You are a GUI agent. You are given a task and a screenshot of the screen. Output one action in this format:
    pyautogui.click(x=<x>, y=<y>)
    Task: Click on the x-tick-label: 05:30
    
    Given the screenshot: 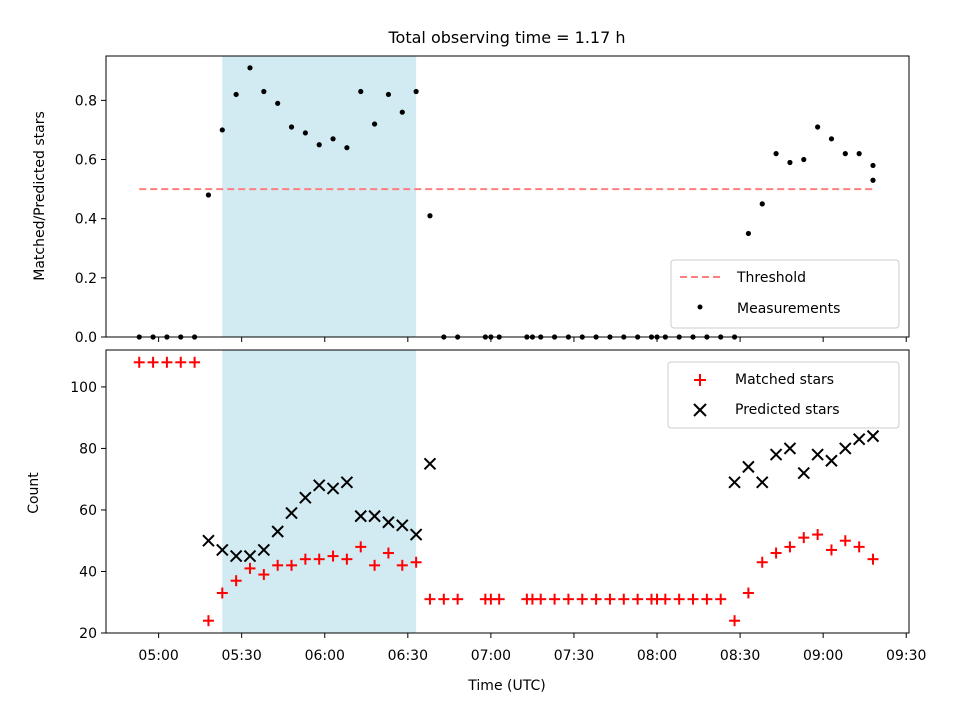 What is the action you would take?
    pyautogui.click(x=241, y=656)
    